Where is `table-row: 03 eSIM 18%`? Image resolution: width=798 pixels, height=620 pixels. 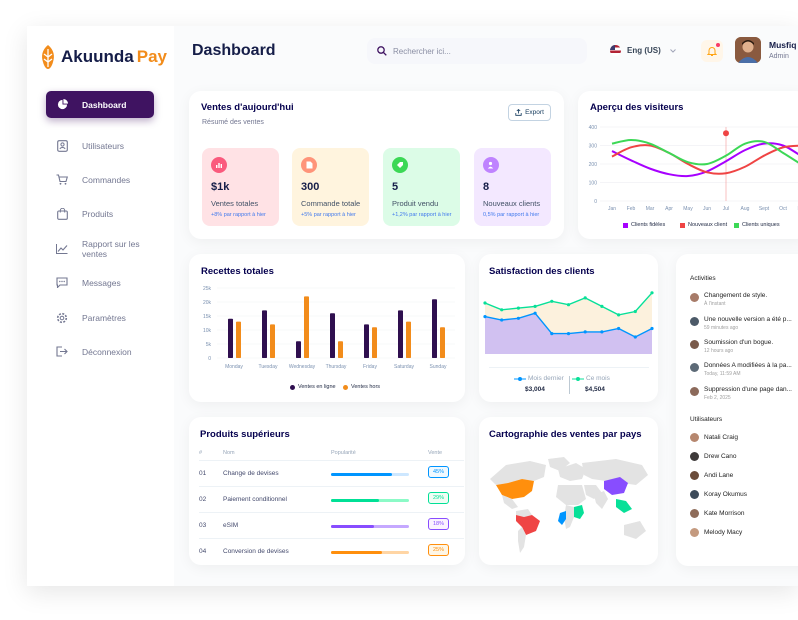 table-row: 03 eSIM 18% is located at coordinates (331, 526).